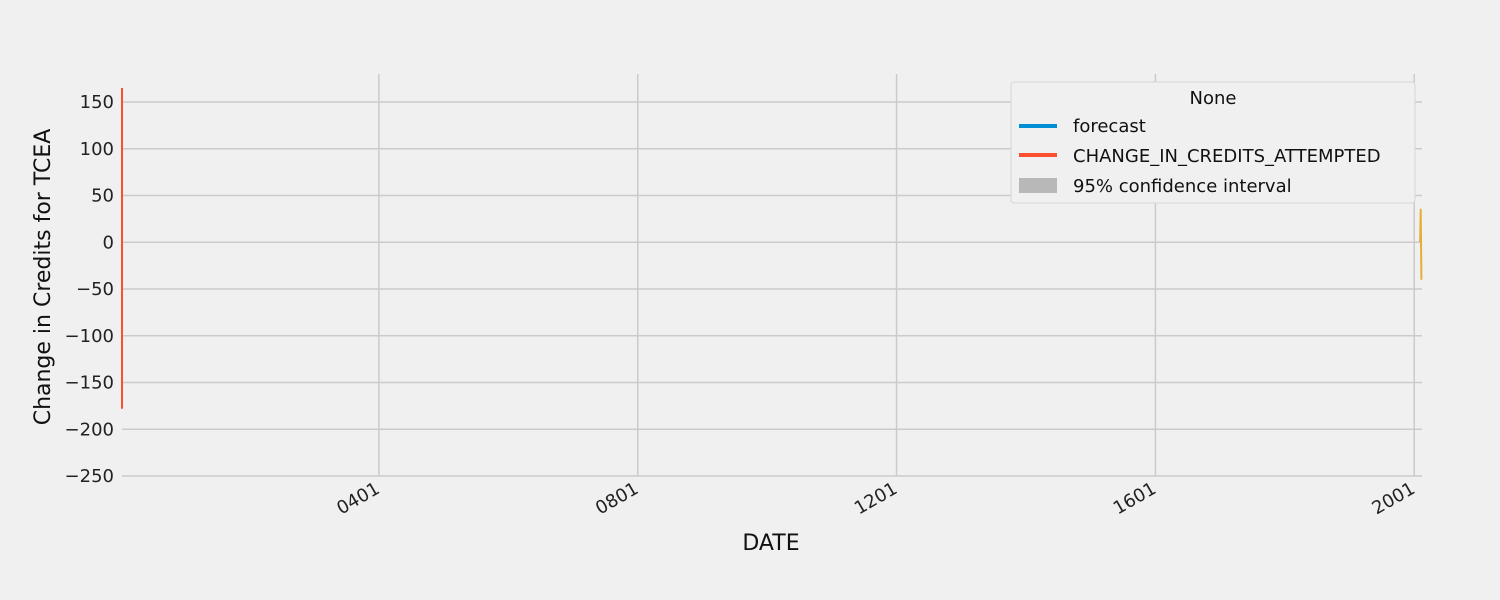  What do you see at coordinates (108, 242) in the screenshot?
I see `y-tick-label: 0` at bounding box center [108, 242].